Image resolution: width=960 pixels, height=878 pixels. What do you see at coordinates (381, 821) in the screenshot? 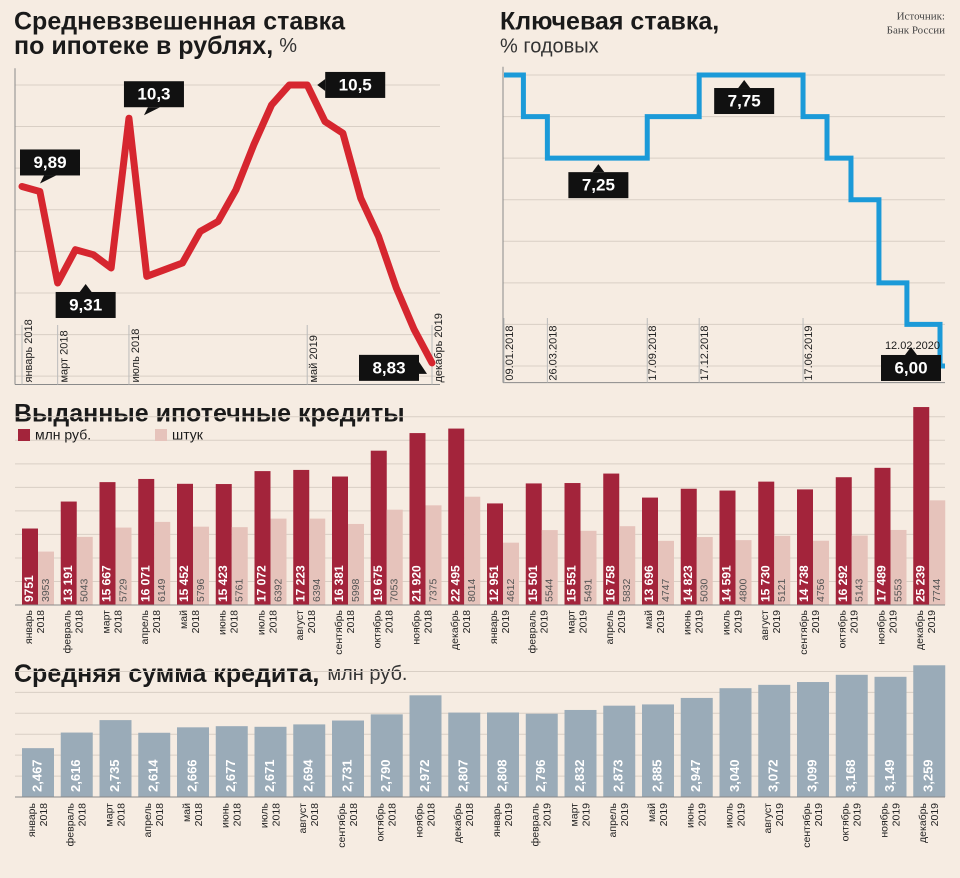
I see `x-tick-label: октябрь` at bounding box center [381, 821].